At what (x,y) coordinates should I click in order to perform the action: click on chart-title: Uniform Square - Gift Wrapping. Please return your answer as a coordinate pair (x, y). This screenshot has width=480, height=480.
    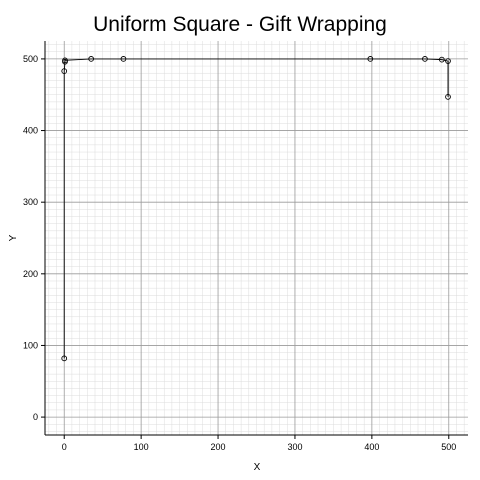
    Looking at the image, I should click on (240, 24).